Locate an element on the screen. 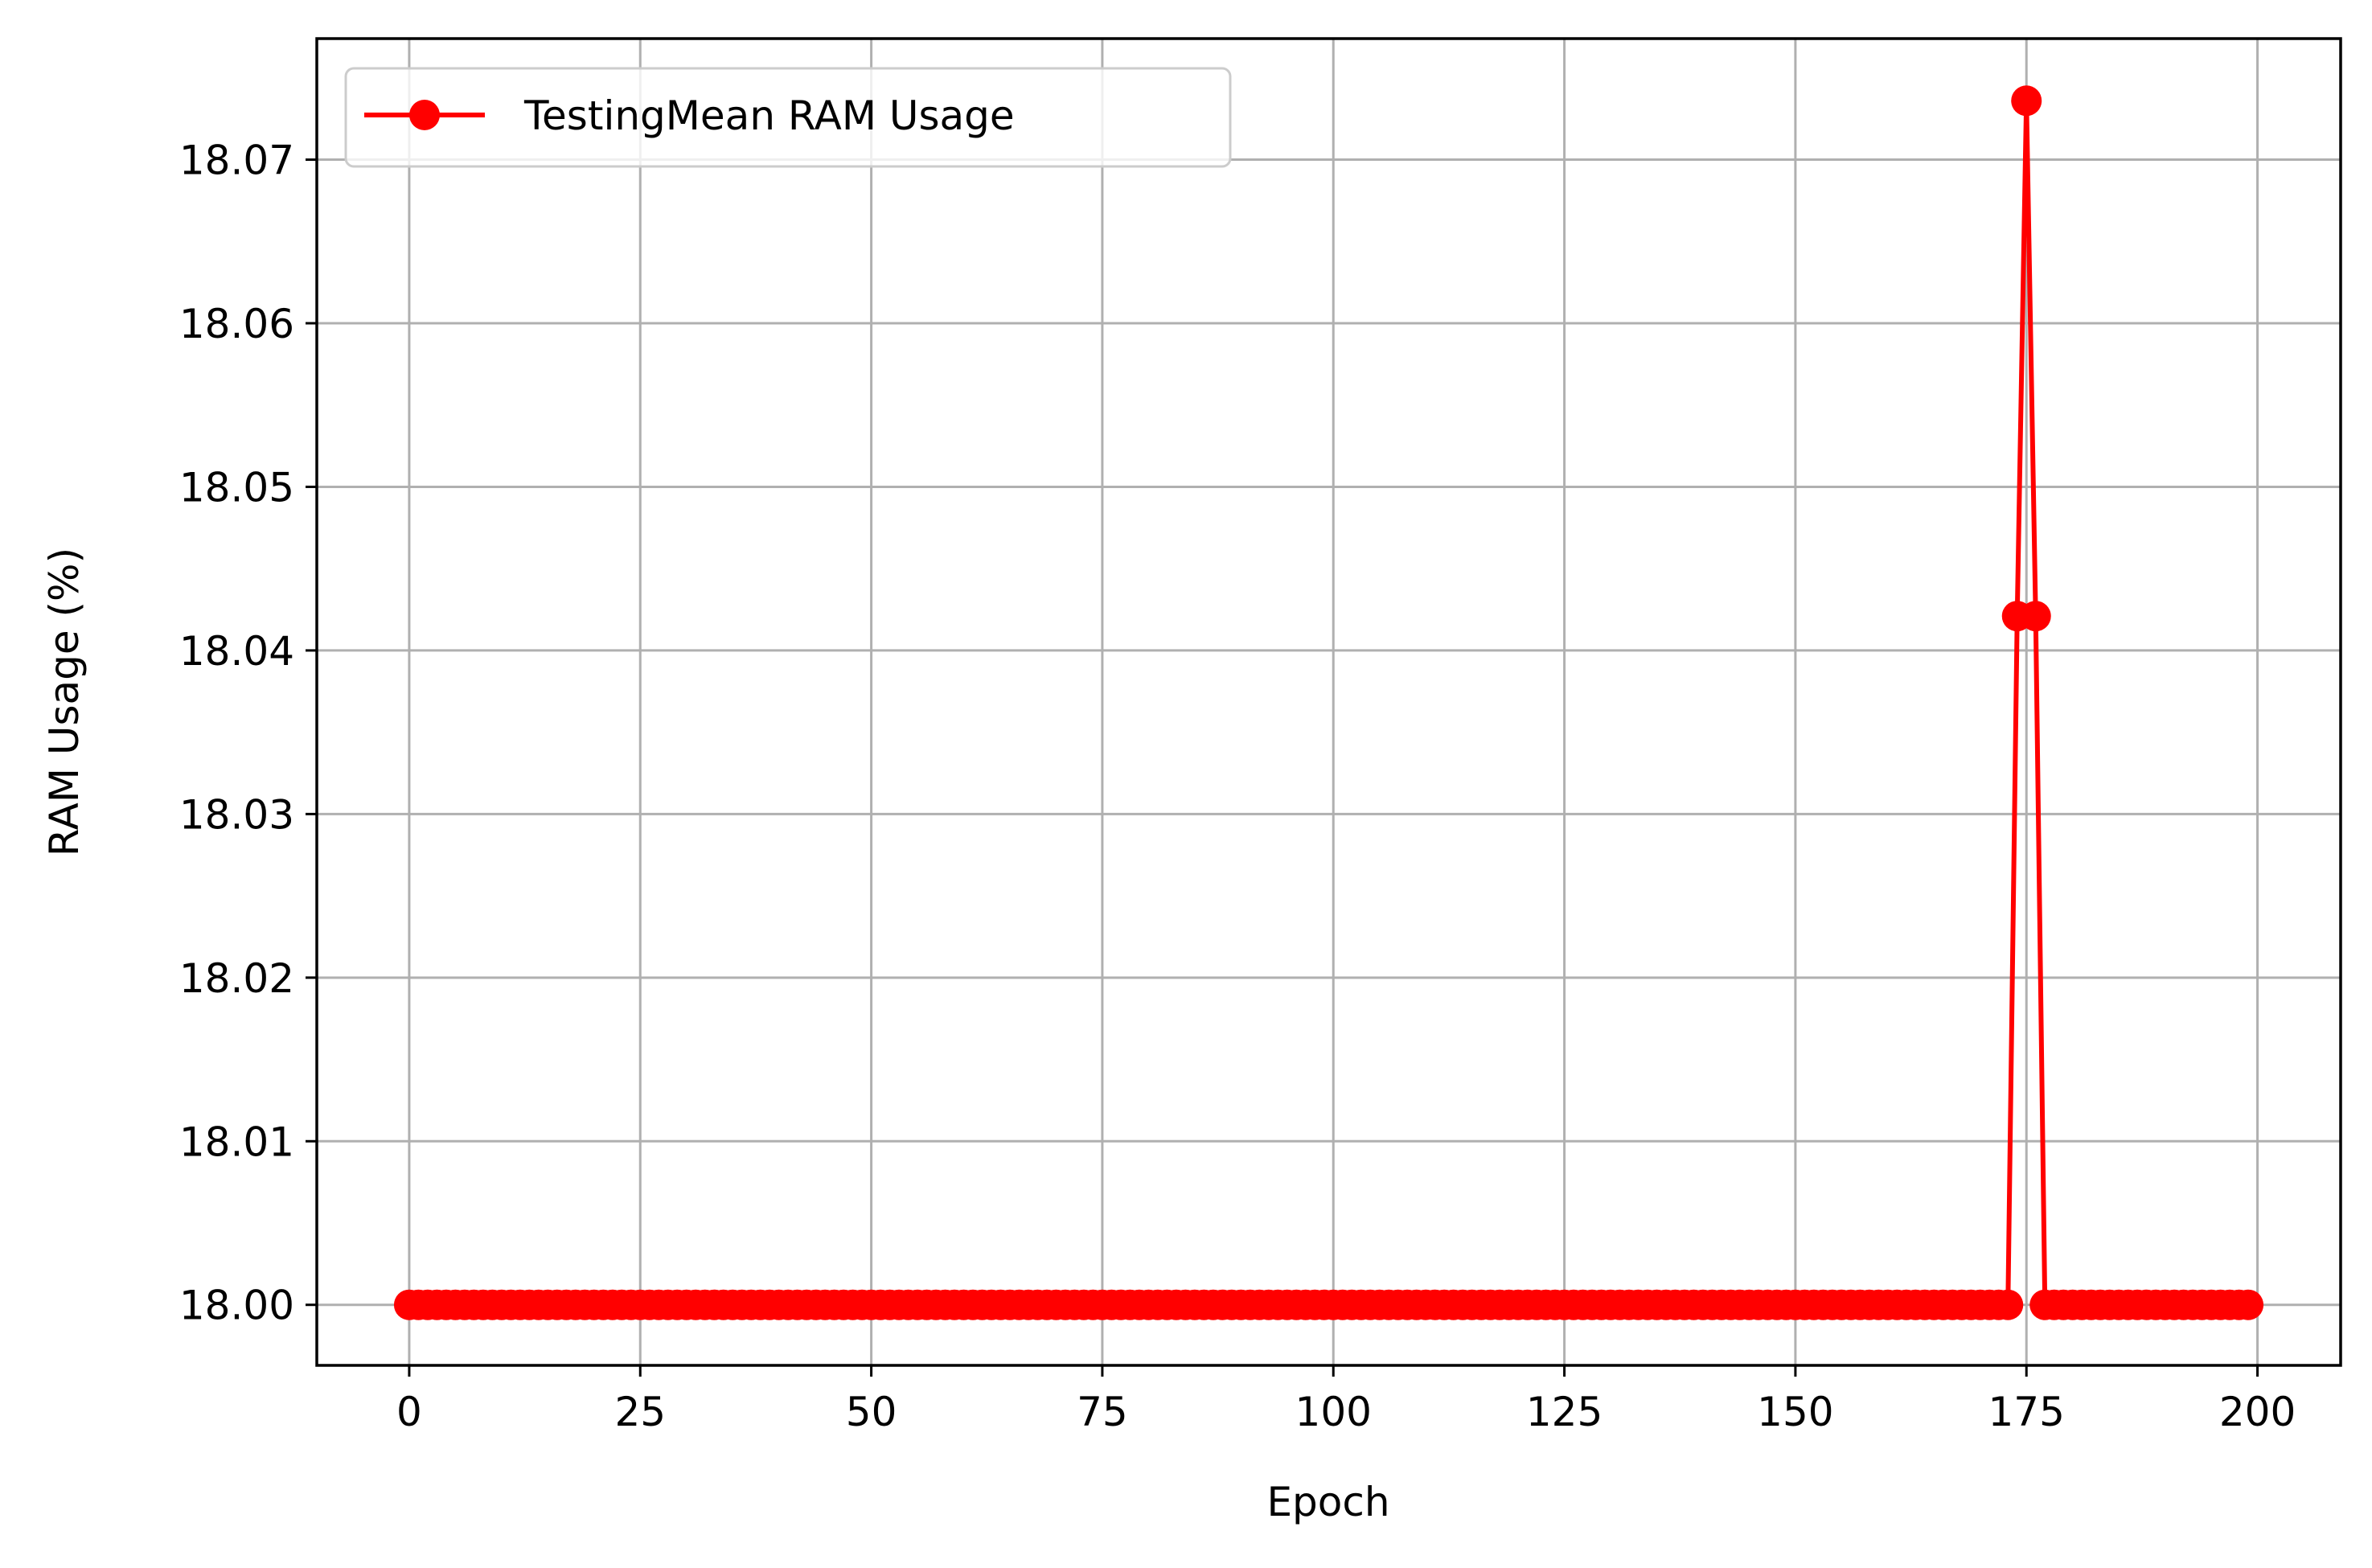 Image resolution: width=2372 pixels, height=1568 pixels. x-tick-label: 100 is located at coordinates (1333, 1412).